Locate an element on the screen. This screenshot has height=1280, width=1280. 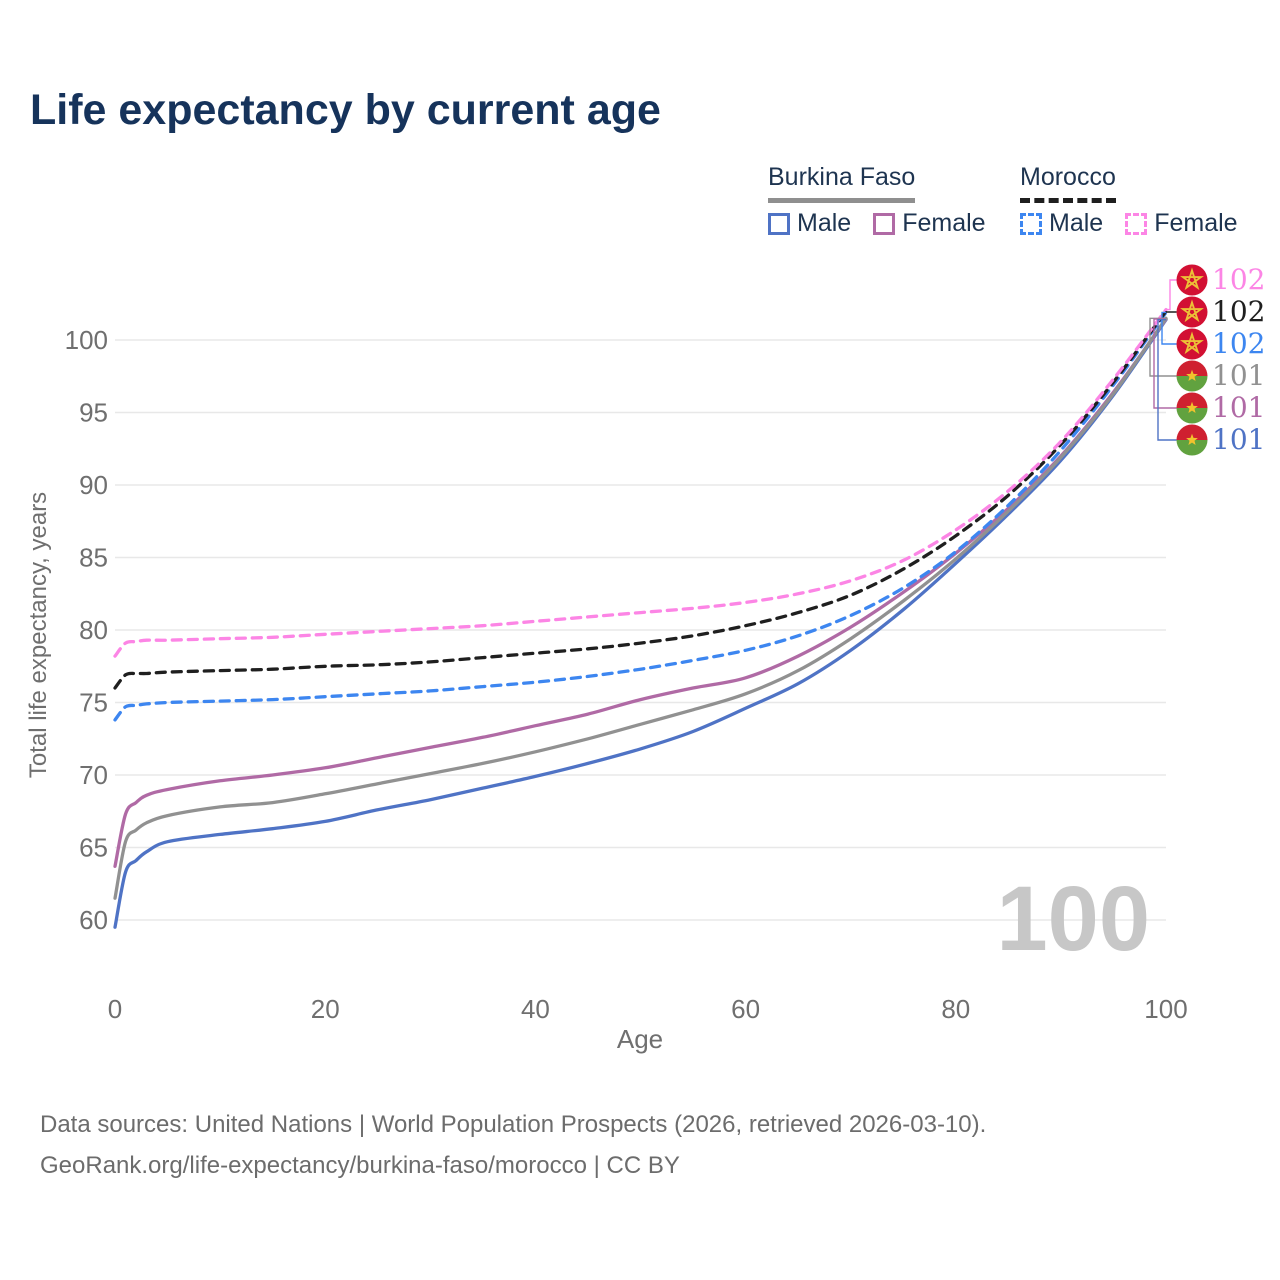
legend-row-morocco: Male Female is located at coordinates (1129, 223).